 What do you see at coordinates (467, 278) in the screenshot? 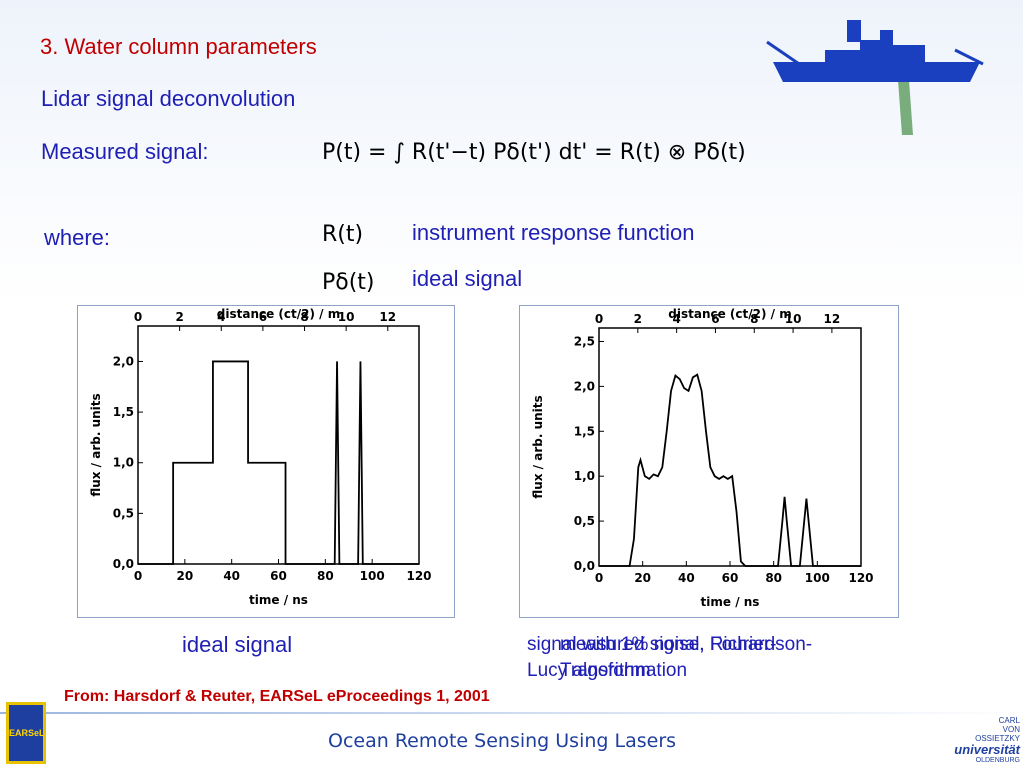
I see `term-meaning: ideal signal` at bounding box center [467, 278].